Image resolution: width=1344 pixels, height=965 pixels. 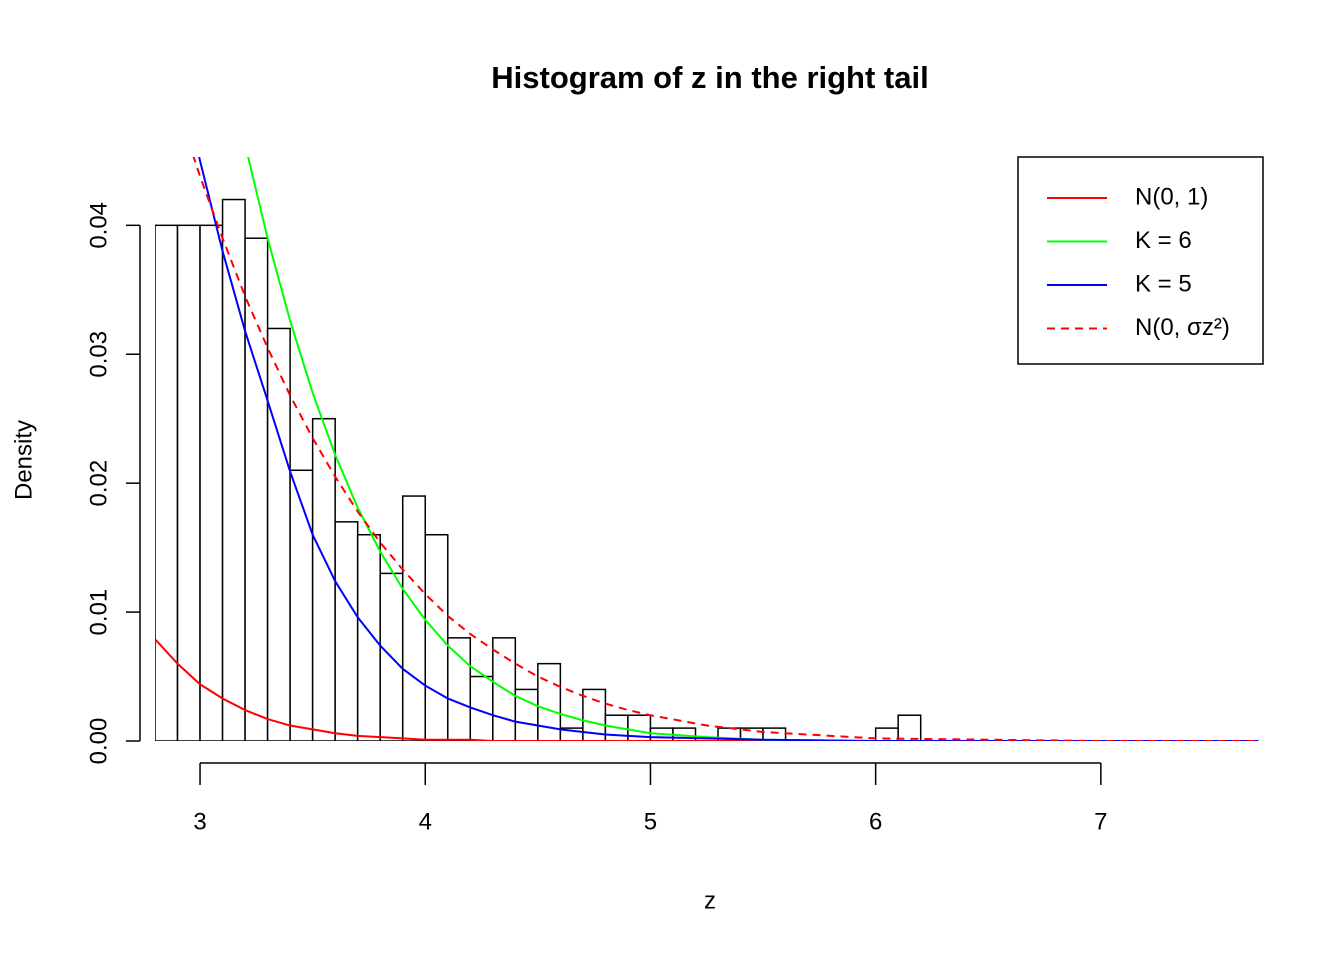 I want to click on legend-label: N(0, 1), so click(x=1171, y=196).